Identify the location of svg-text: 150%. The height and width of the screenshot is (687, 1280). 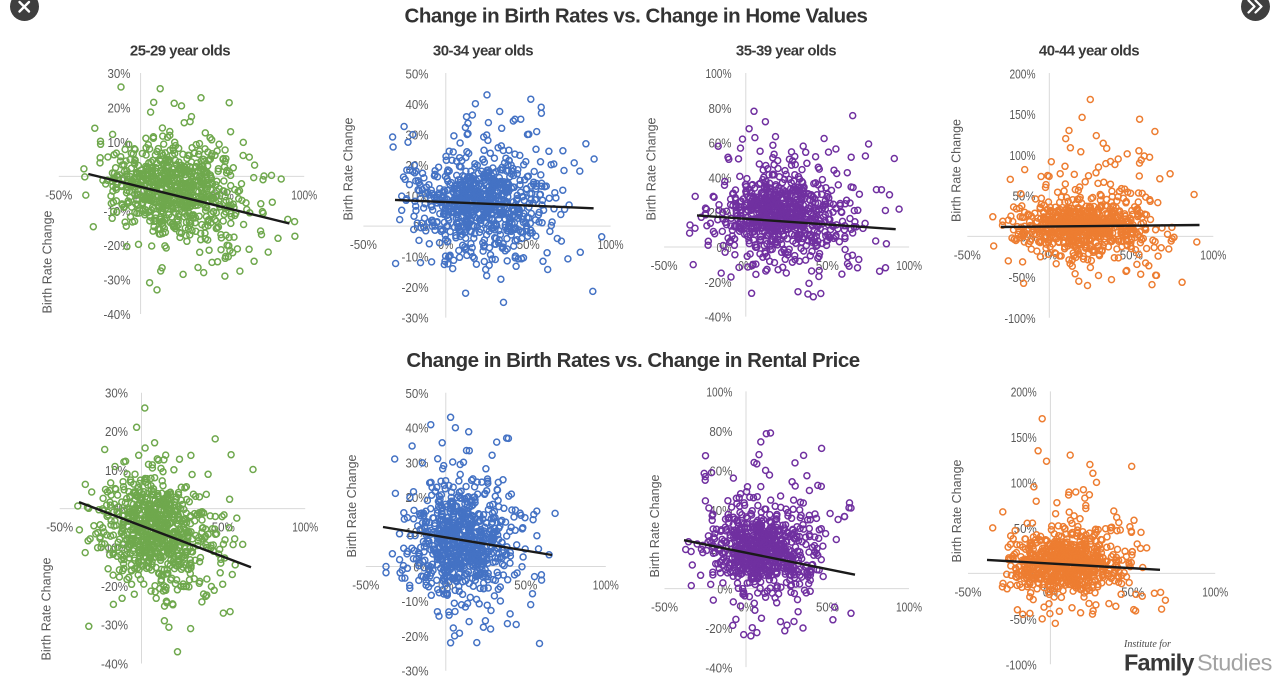
(1023, 114).